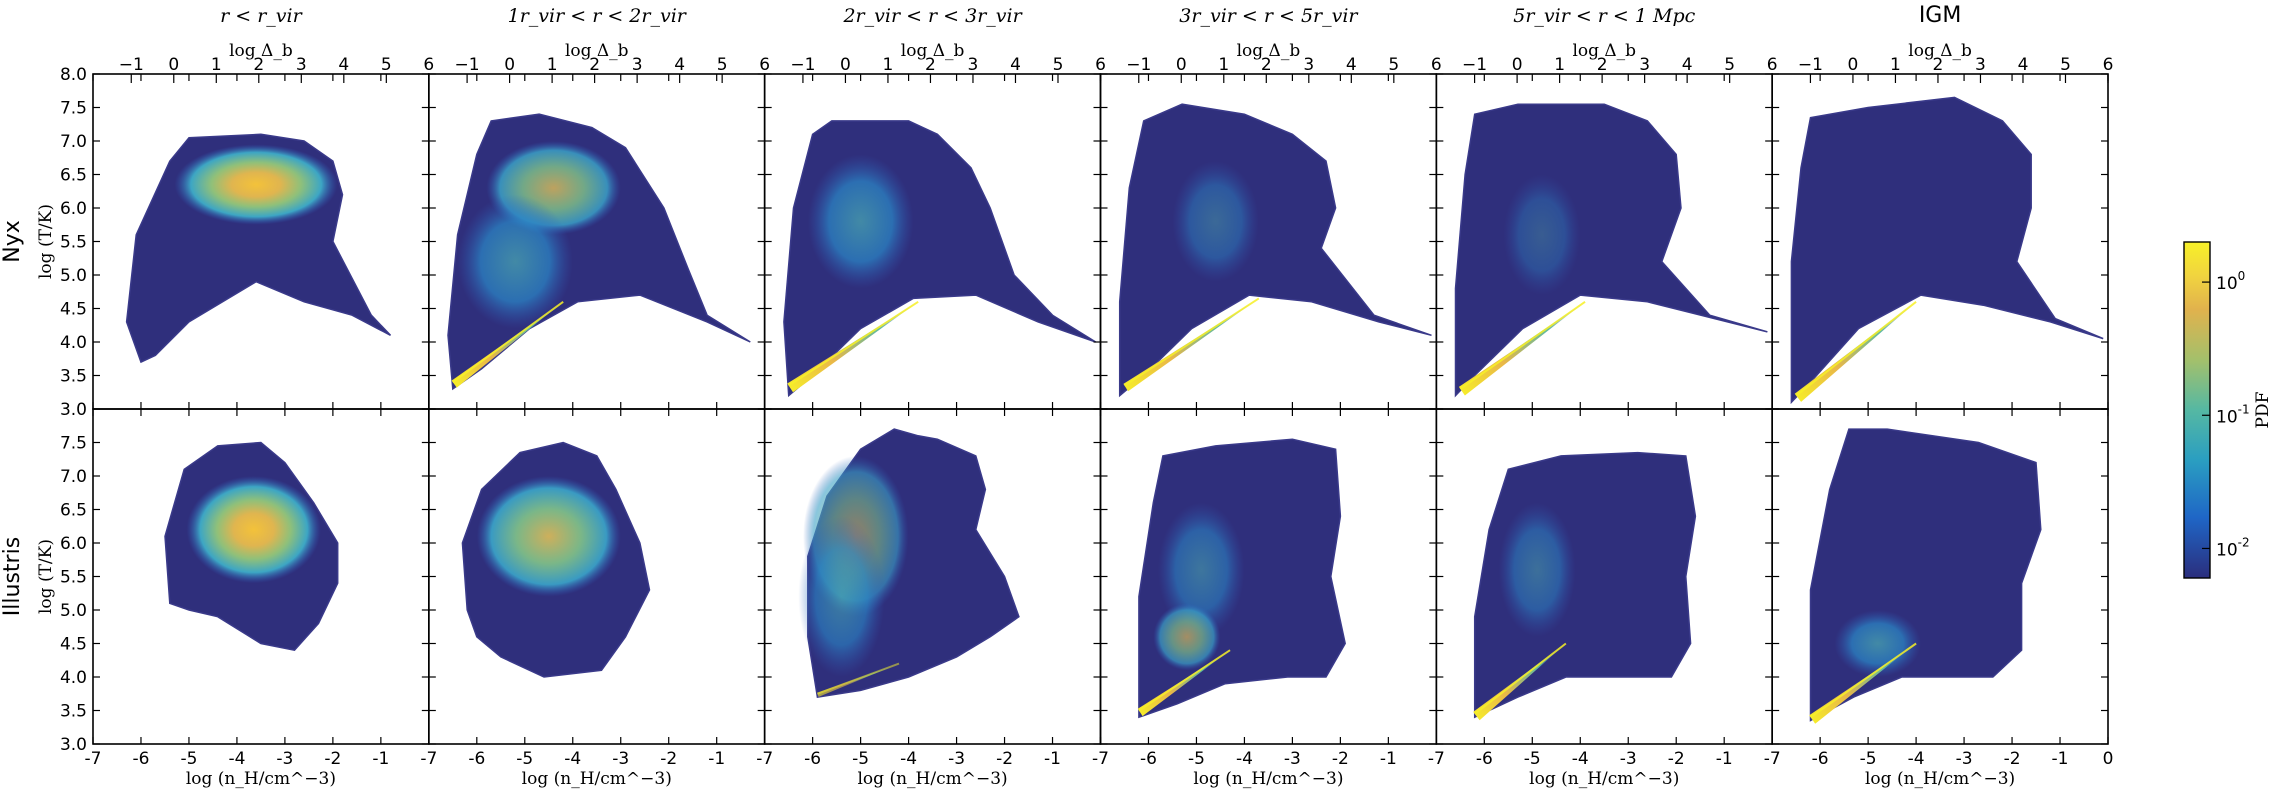 The image size is (2279, 796). I want to click on x-axis-label: log (n_H/cm^−3), so click(261, 779).